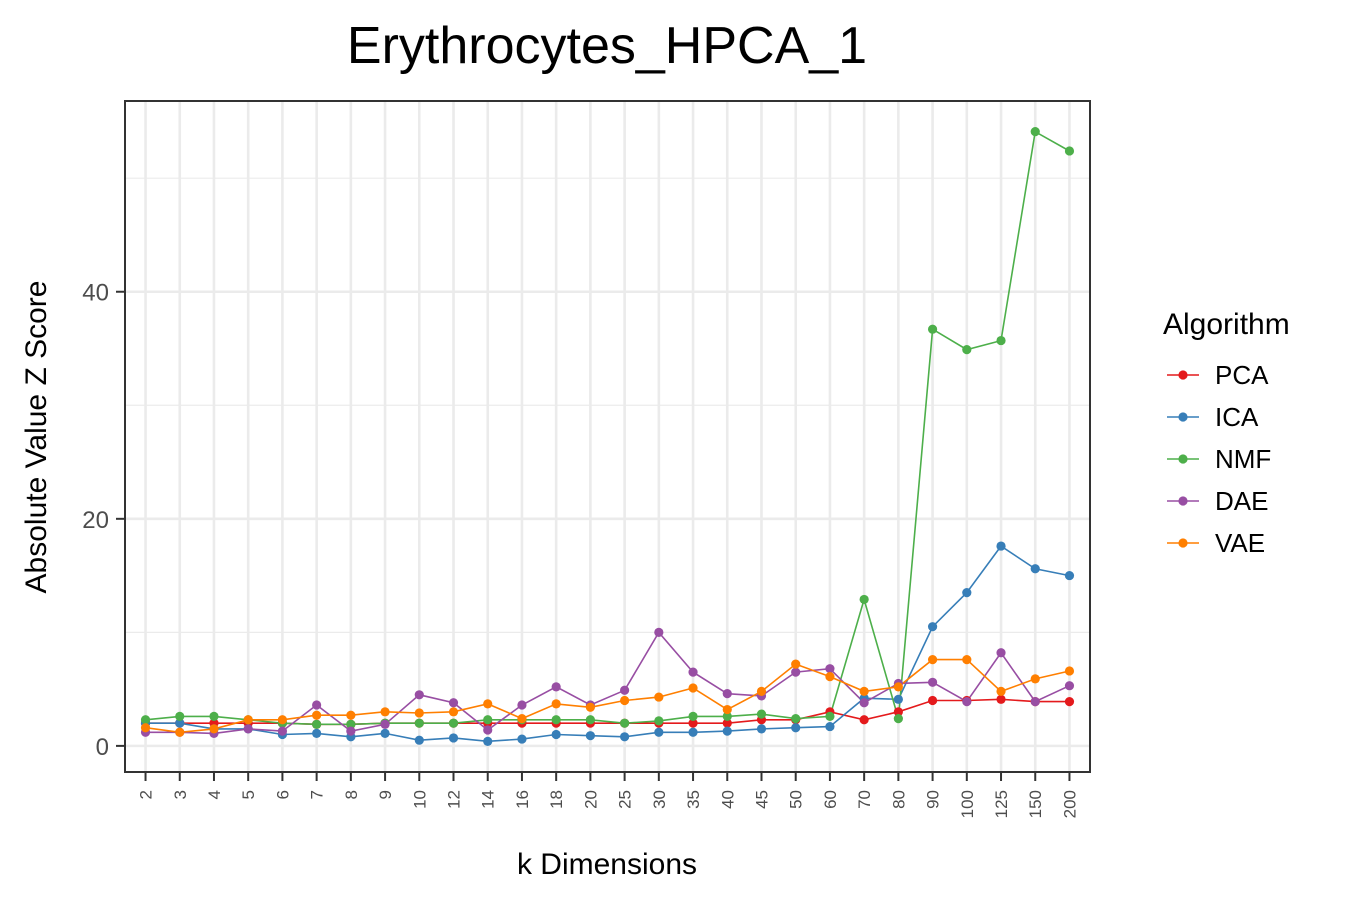 This screenshot has height=900, width=1350. Describe the element at coordinates (282, 794) in the screenshot. I see `x-tick-label: 6` at that location.